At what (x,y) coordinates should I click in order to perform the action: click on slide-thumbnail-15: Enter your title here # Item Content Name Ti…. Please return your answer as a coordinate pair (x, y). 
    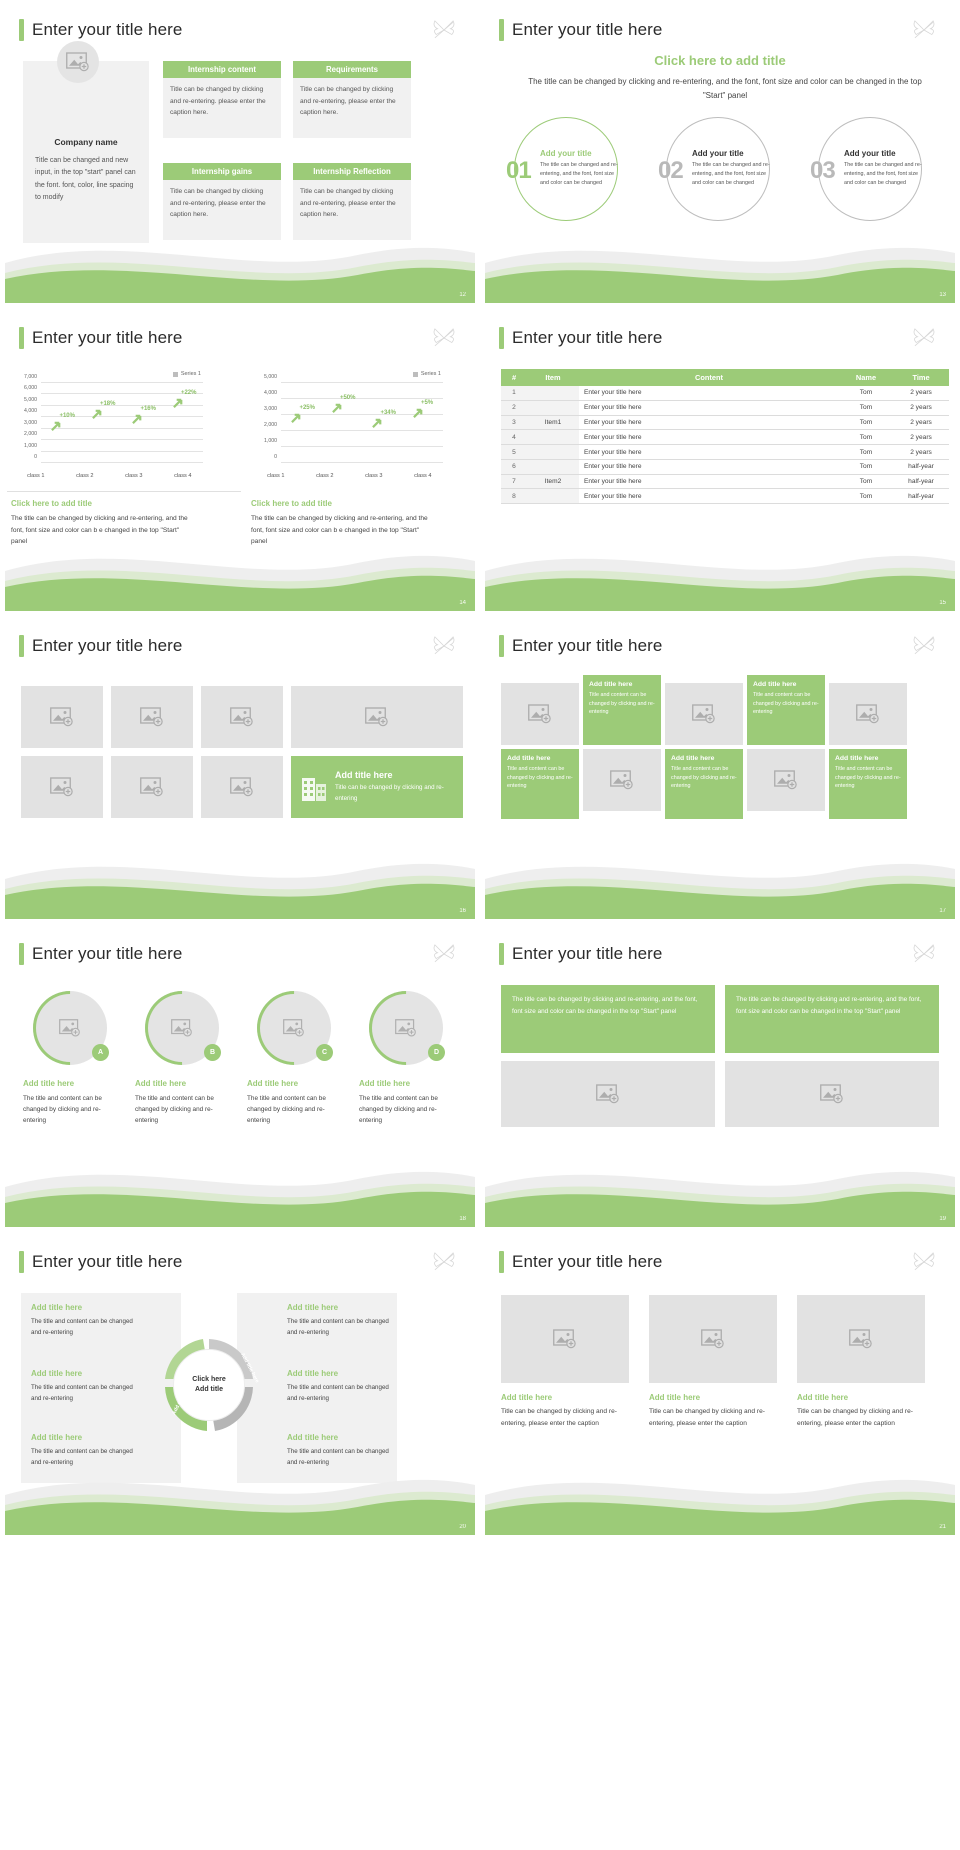
    Looking at the image, I should click on (720, 462).